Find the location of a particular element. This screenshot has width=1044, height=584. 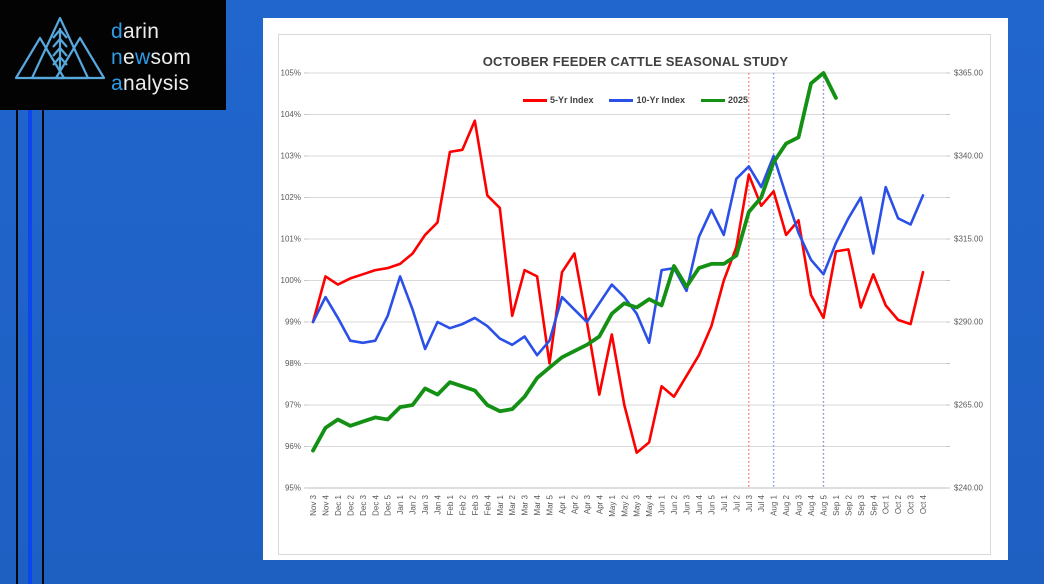

svg-text: $340.00 is located at coordinates (968, 156).